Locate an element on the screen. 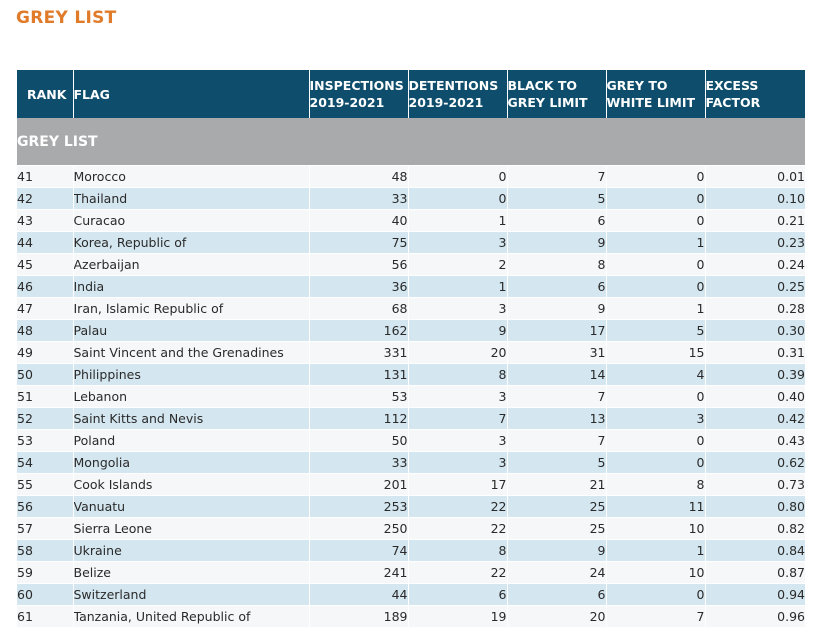 This screenshot has width=822, height=642. inspections-cell: 250 is located at coordinates (359, 528).